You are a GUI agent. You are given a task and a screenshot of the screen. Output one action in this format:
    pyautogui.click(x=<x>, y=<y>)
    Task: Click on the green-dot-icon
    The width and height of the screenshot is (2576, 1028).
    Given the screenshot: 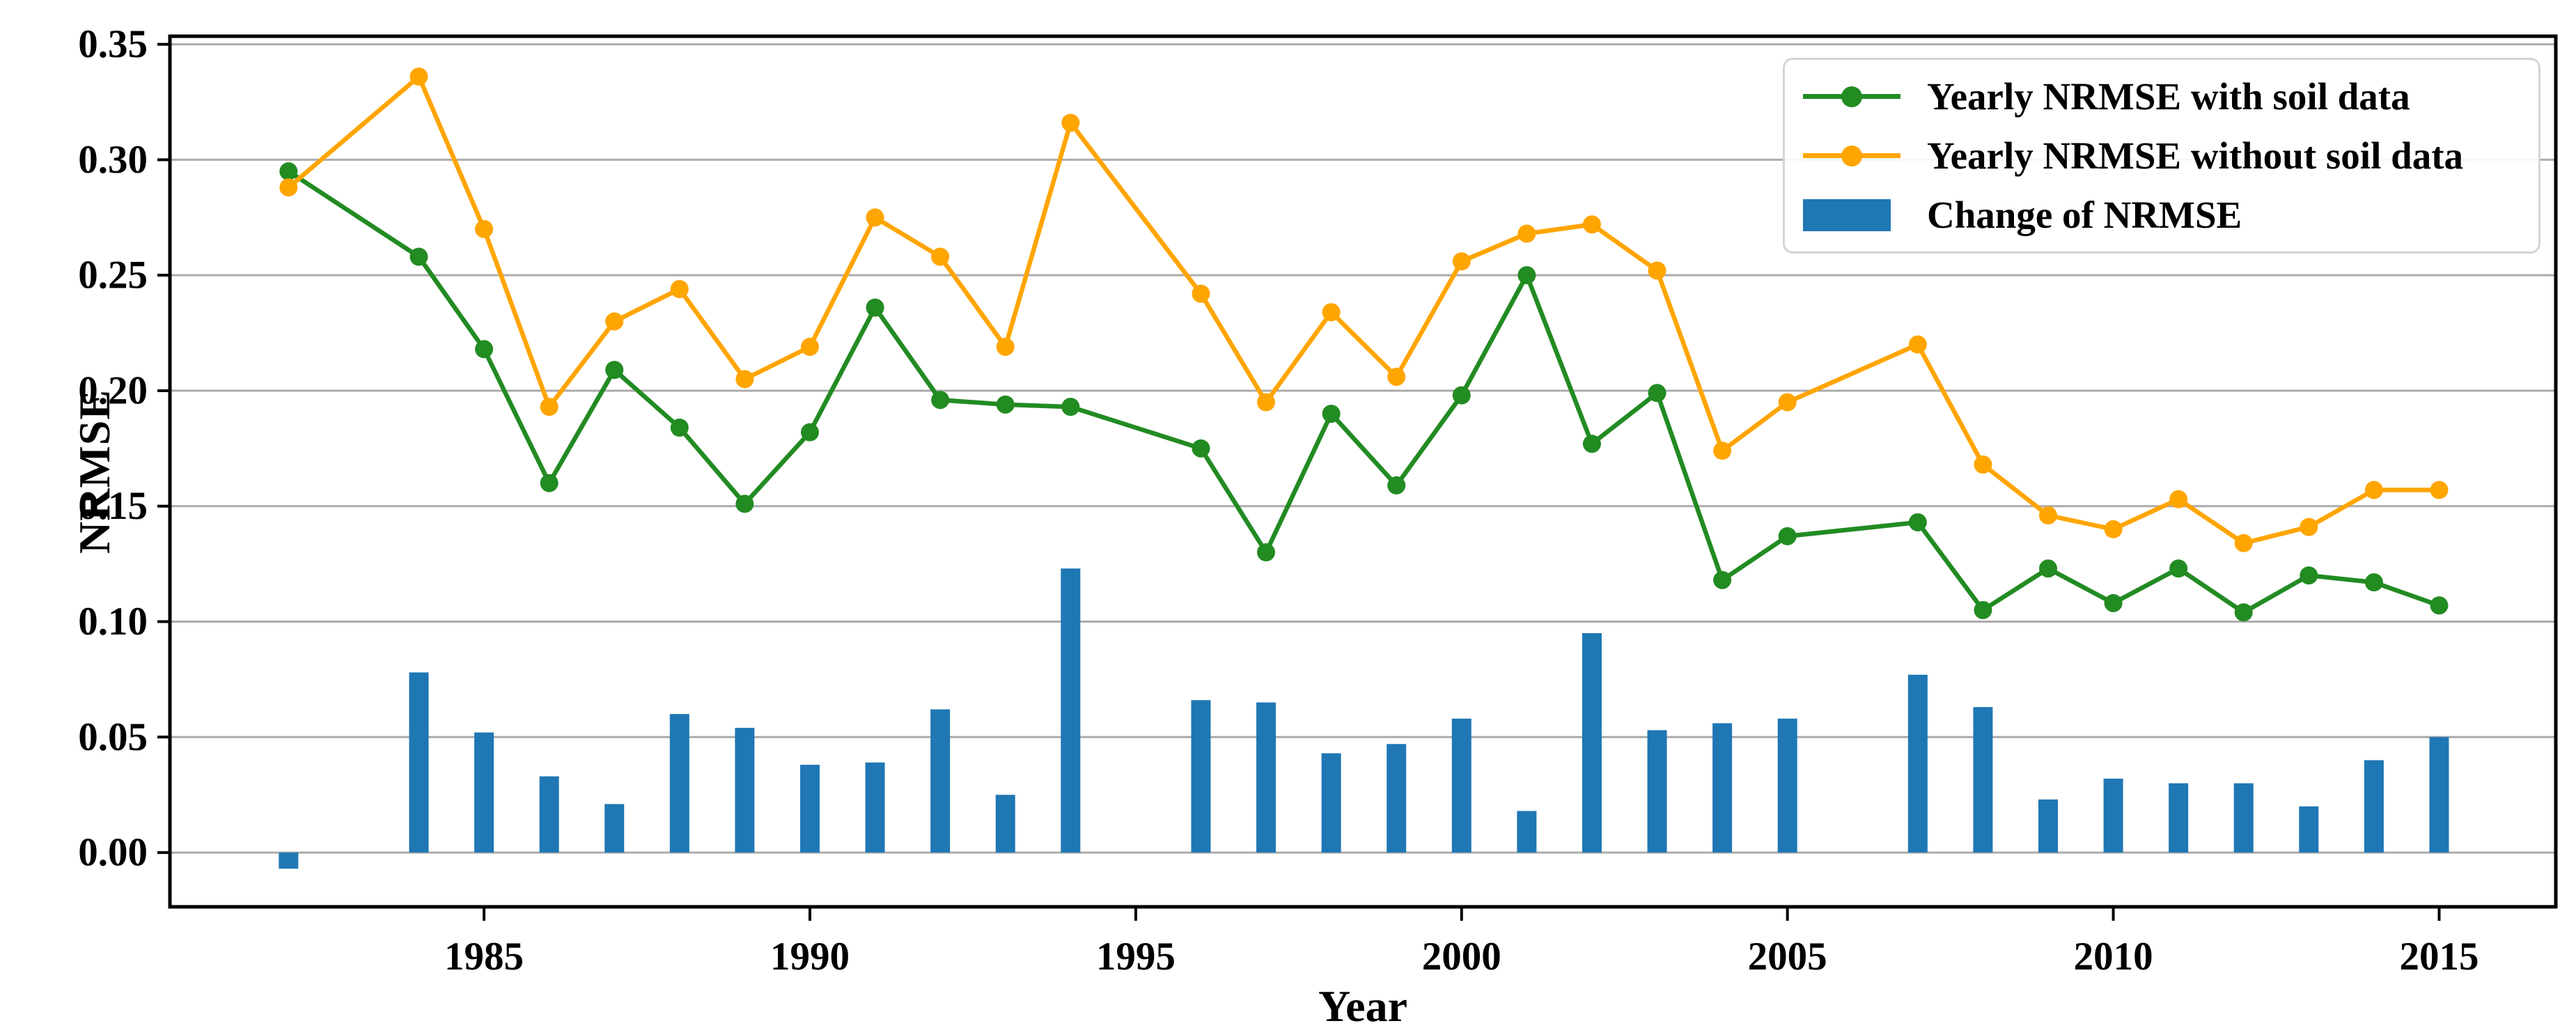 What is the action you would take?
    pyautogui.click(x=1851, y=96)
    